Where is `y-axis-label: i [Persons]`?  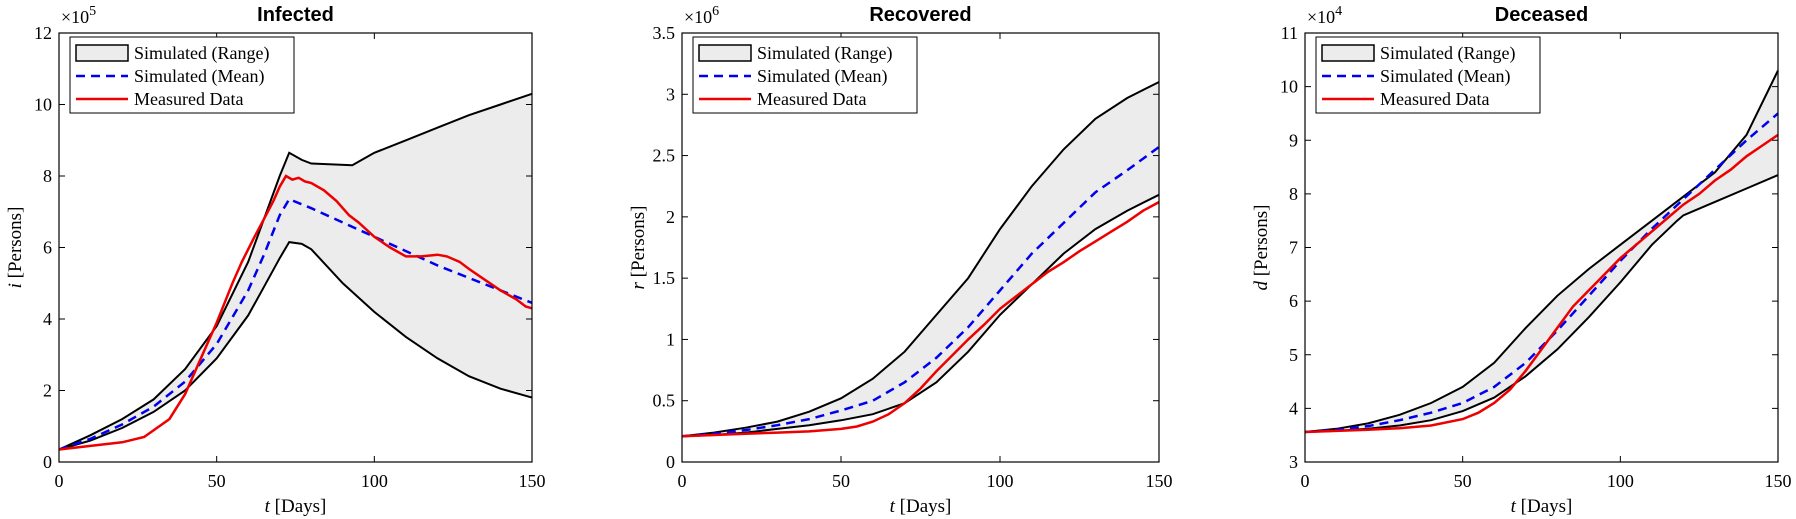
y-axis-label: i [Persons] is located at coordinates (15, 248).